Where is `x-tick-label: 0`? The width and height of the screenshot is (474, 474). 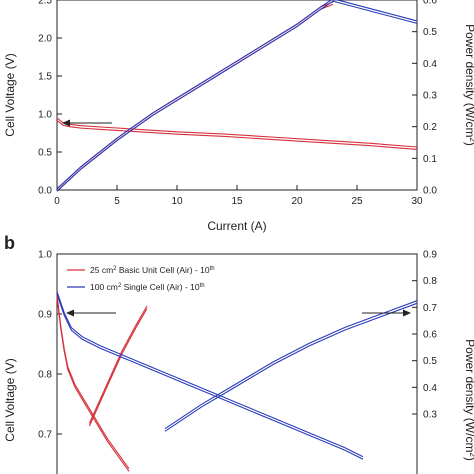
x-tick-label: 0 is located at coordinates (57, 201).